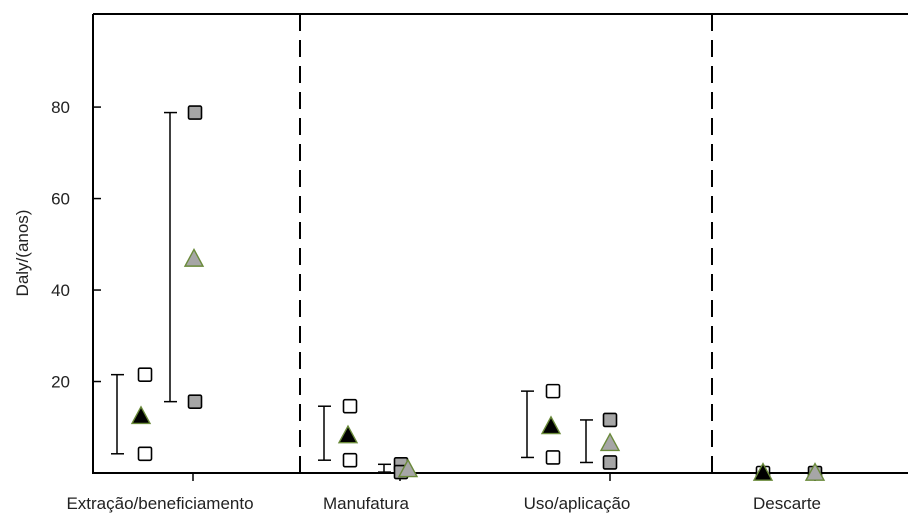 This screenshot has width=908, height=520. I want to click on y-tick-label: 20, so click(60, 382).